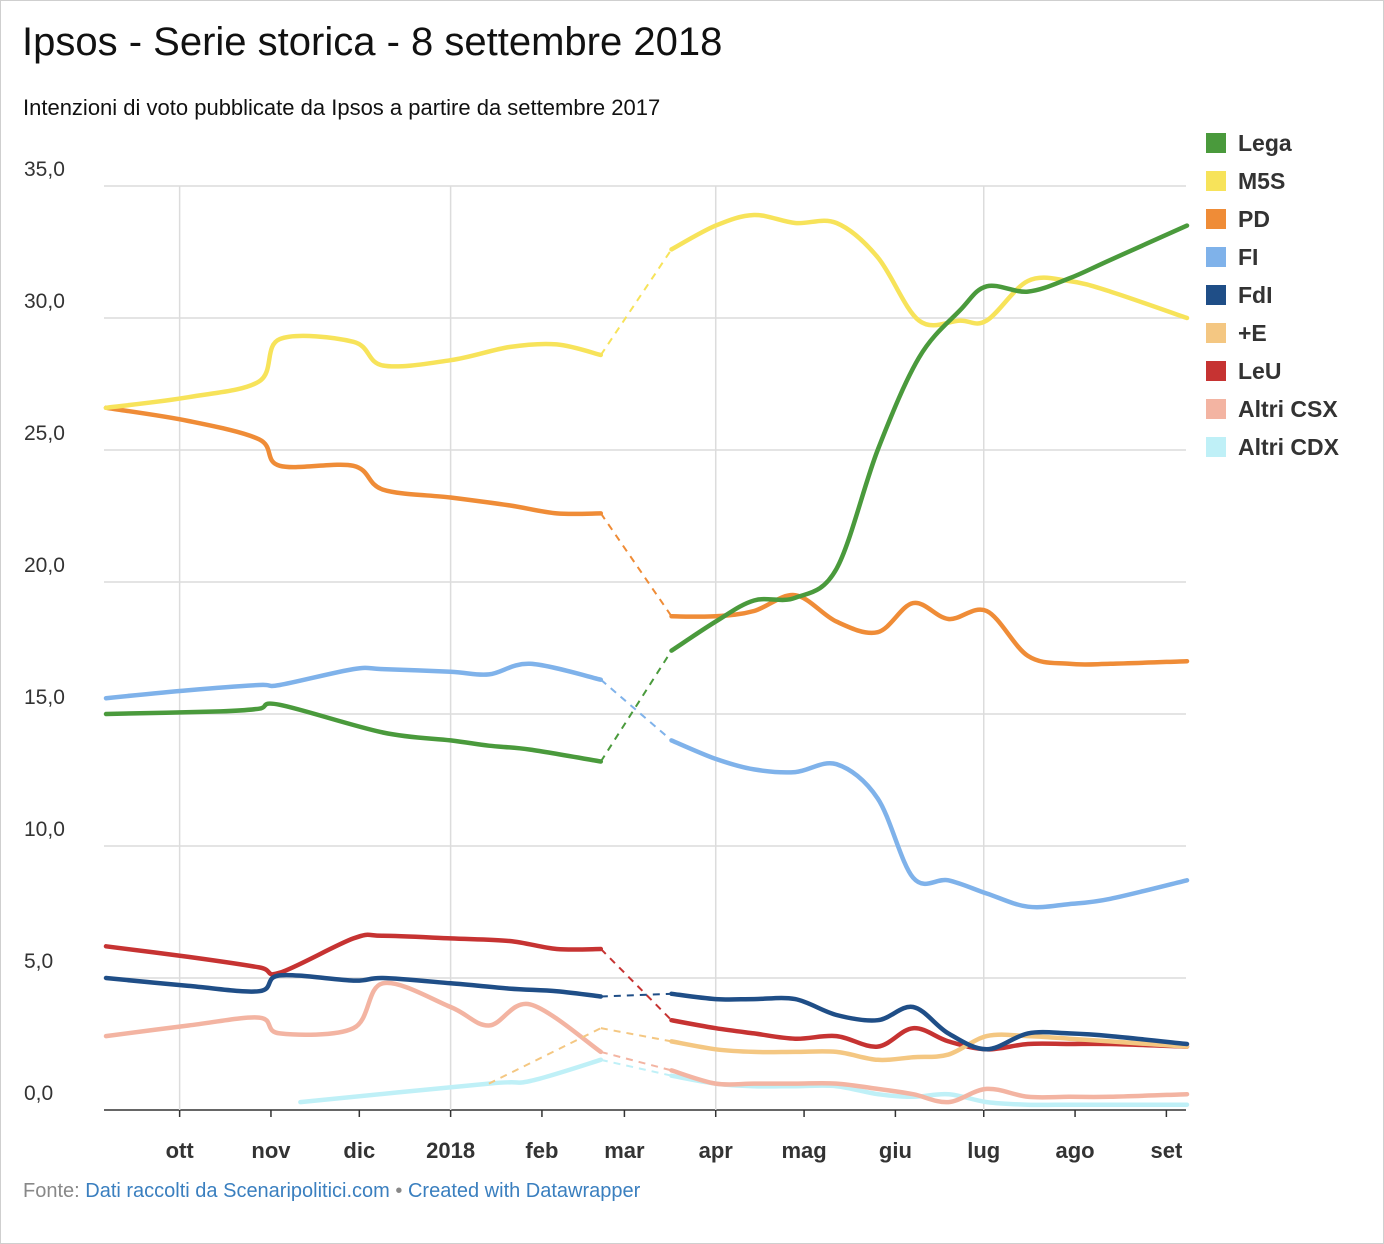  What do you see at coordinates (44, 829) in the screenshot?
I see `y-tick-label: 10,0` at bounding box center [44, 829].